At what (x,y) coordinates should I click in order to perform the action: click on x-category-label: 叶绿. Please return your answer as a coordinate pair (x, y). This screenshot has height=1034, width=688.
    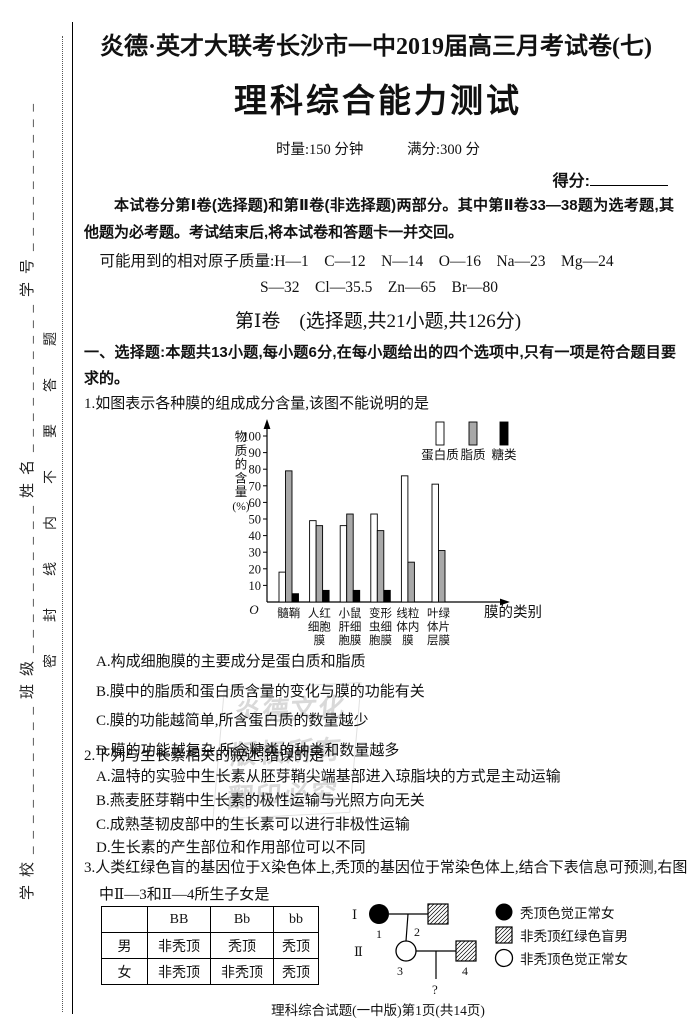
    Looking at the image, I should click on (438, 613).